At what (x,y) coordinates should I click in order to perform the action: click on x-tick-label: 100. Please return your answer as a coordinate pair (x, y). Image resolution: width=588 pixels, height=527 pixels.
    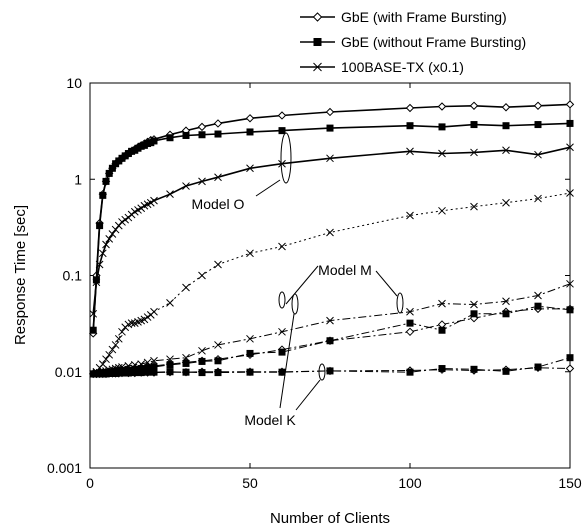
    Looking at the image, I should click on (410, 483).